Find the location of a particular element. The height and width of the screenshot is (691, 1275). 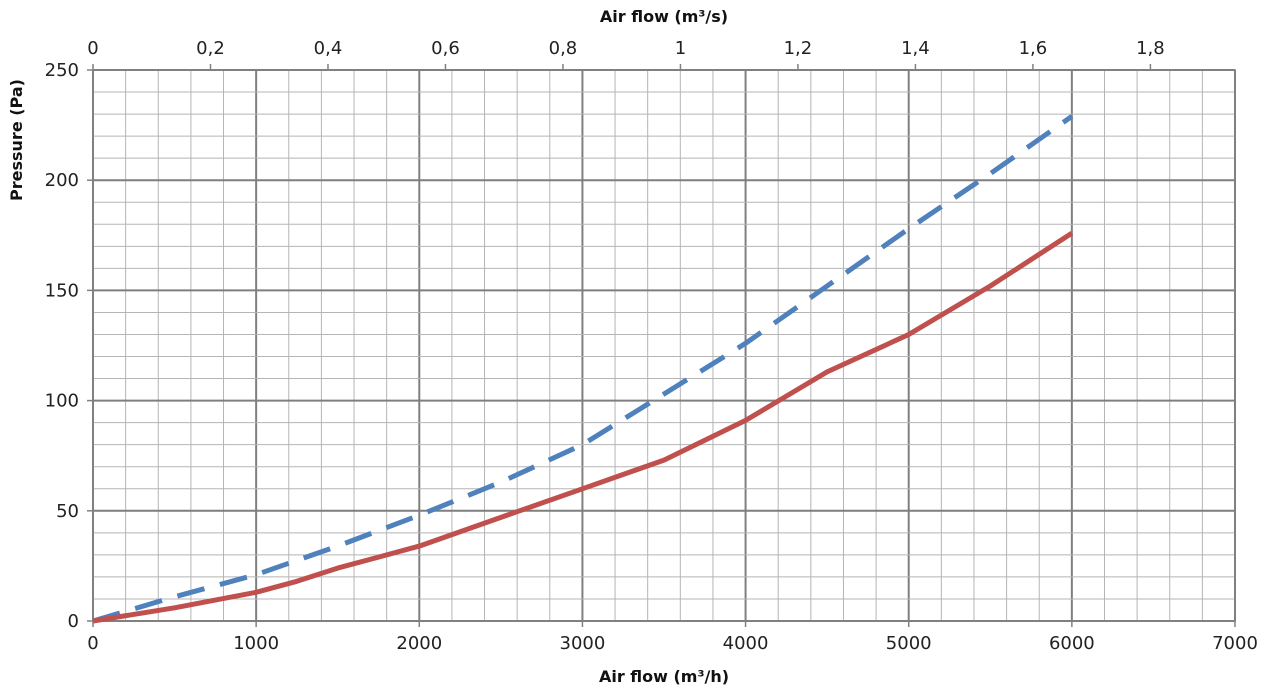

x-tick-label: 0 is located at coordinates (92, 643).